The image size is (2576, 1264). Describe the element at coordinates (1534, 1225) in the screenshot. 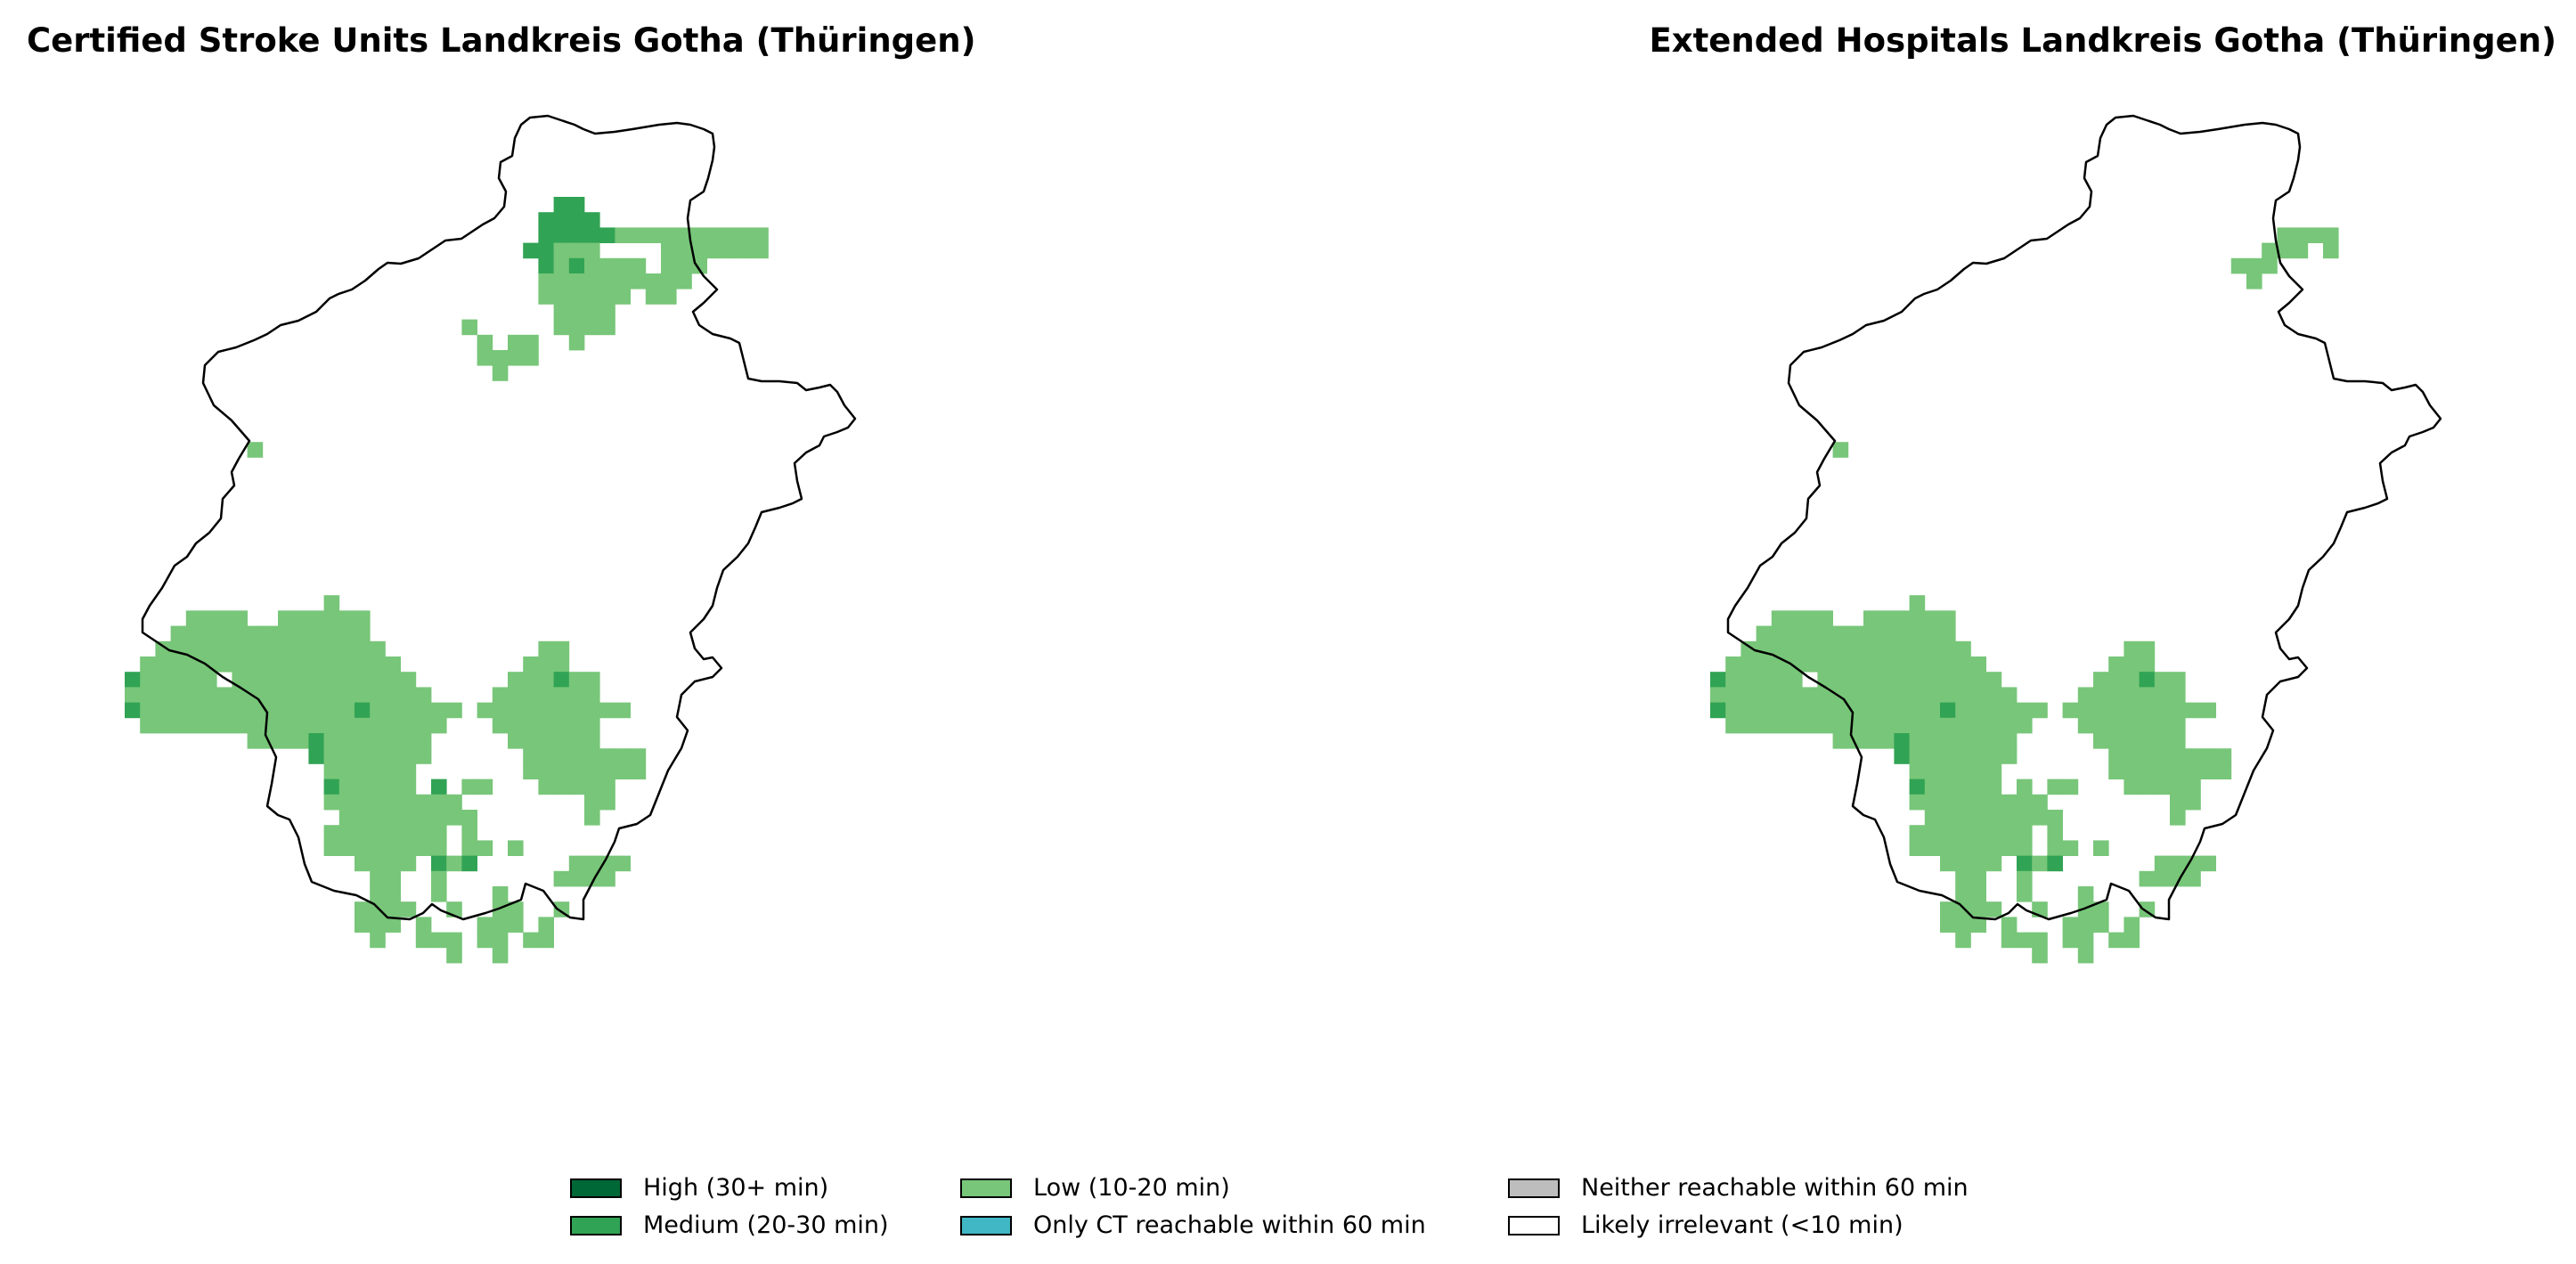

I see `legend-swatch-irrelevant` at that location.